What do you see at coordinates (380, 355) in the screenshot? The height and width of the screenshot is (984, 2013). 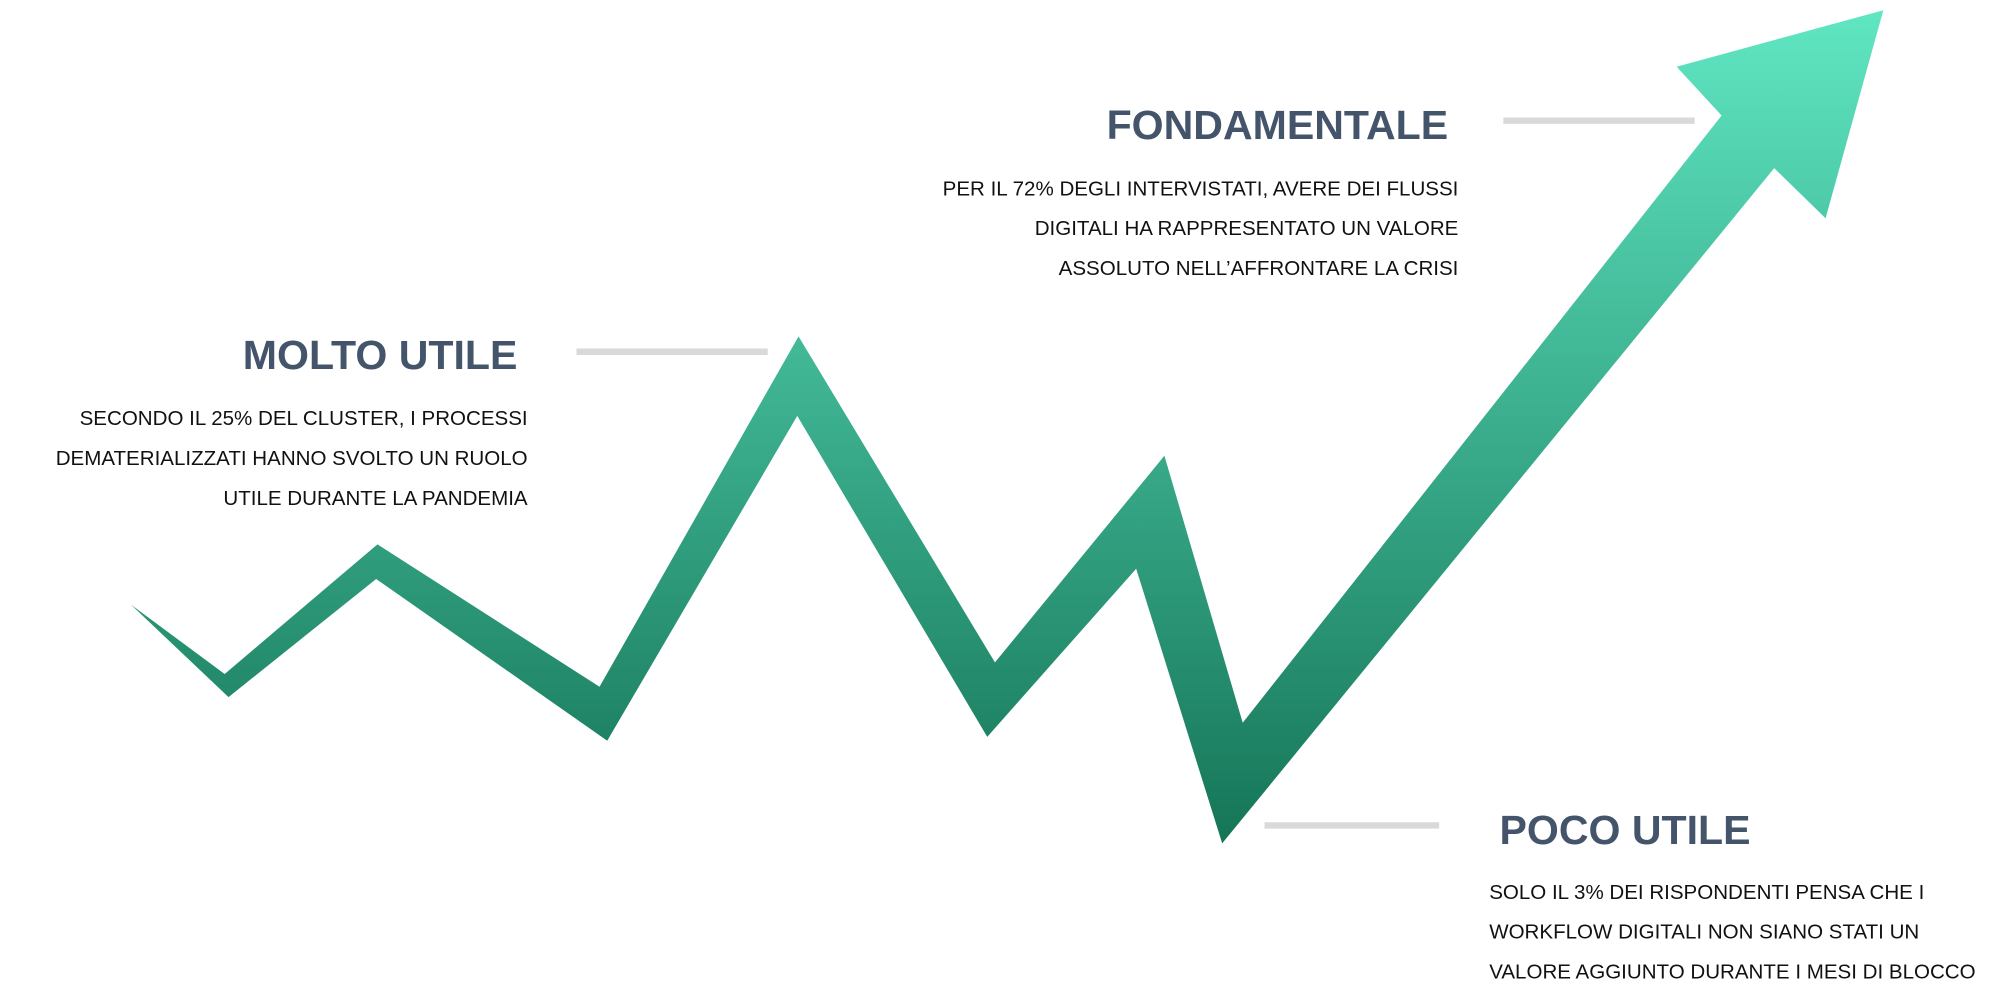 I see `block-title: MOLTO UTILE` at bounding box center [380, 355].